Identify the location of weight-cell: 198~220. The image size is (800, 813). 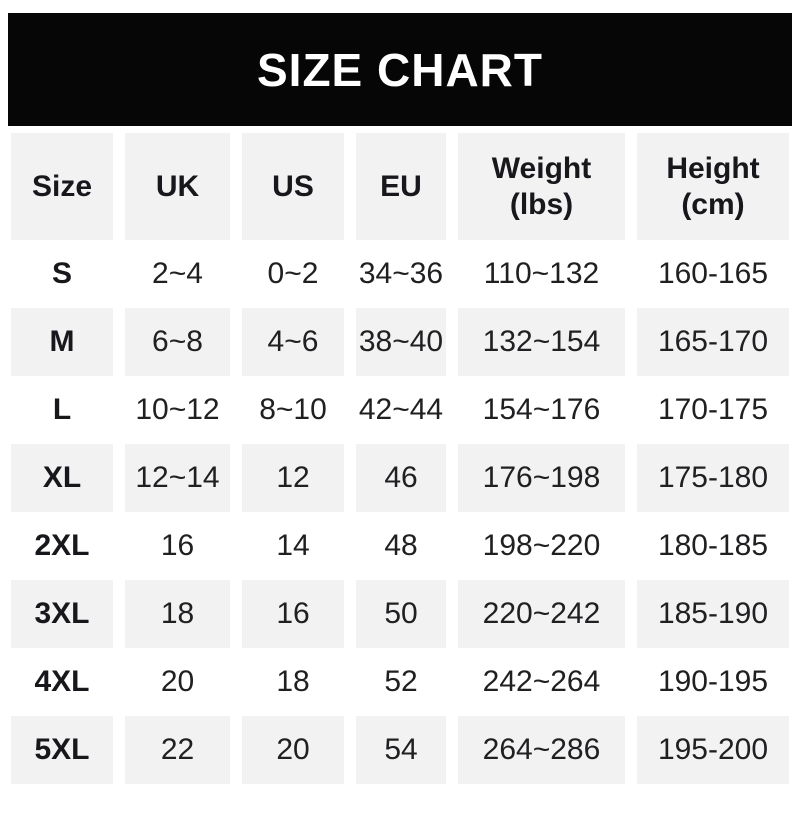
(541, 546).